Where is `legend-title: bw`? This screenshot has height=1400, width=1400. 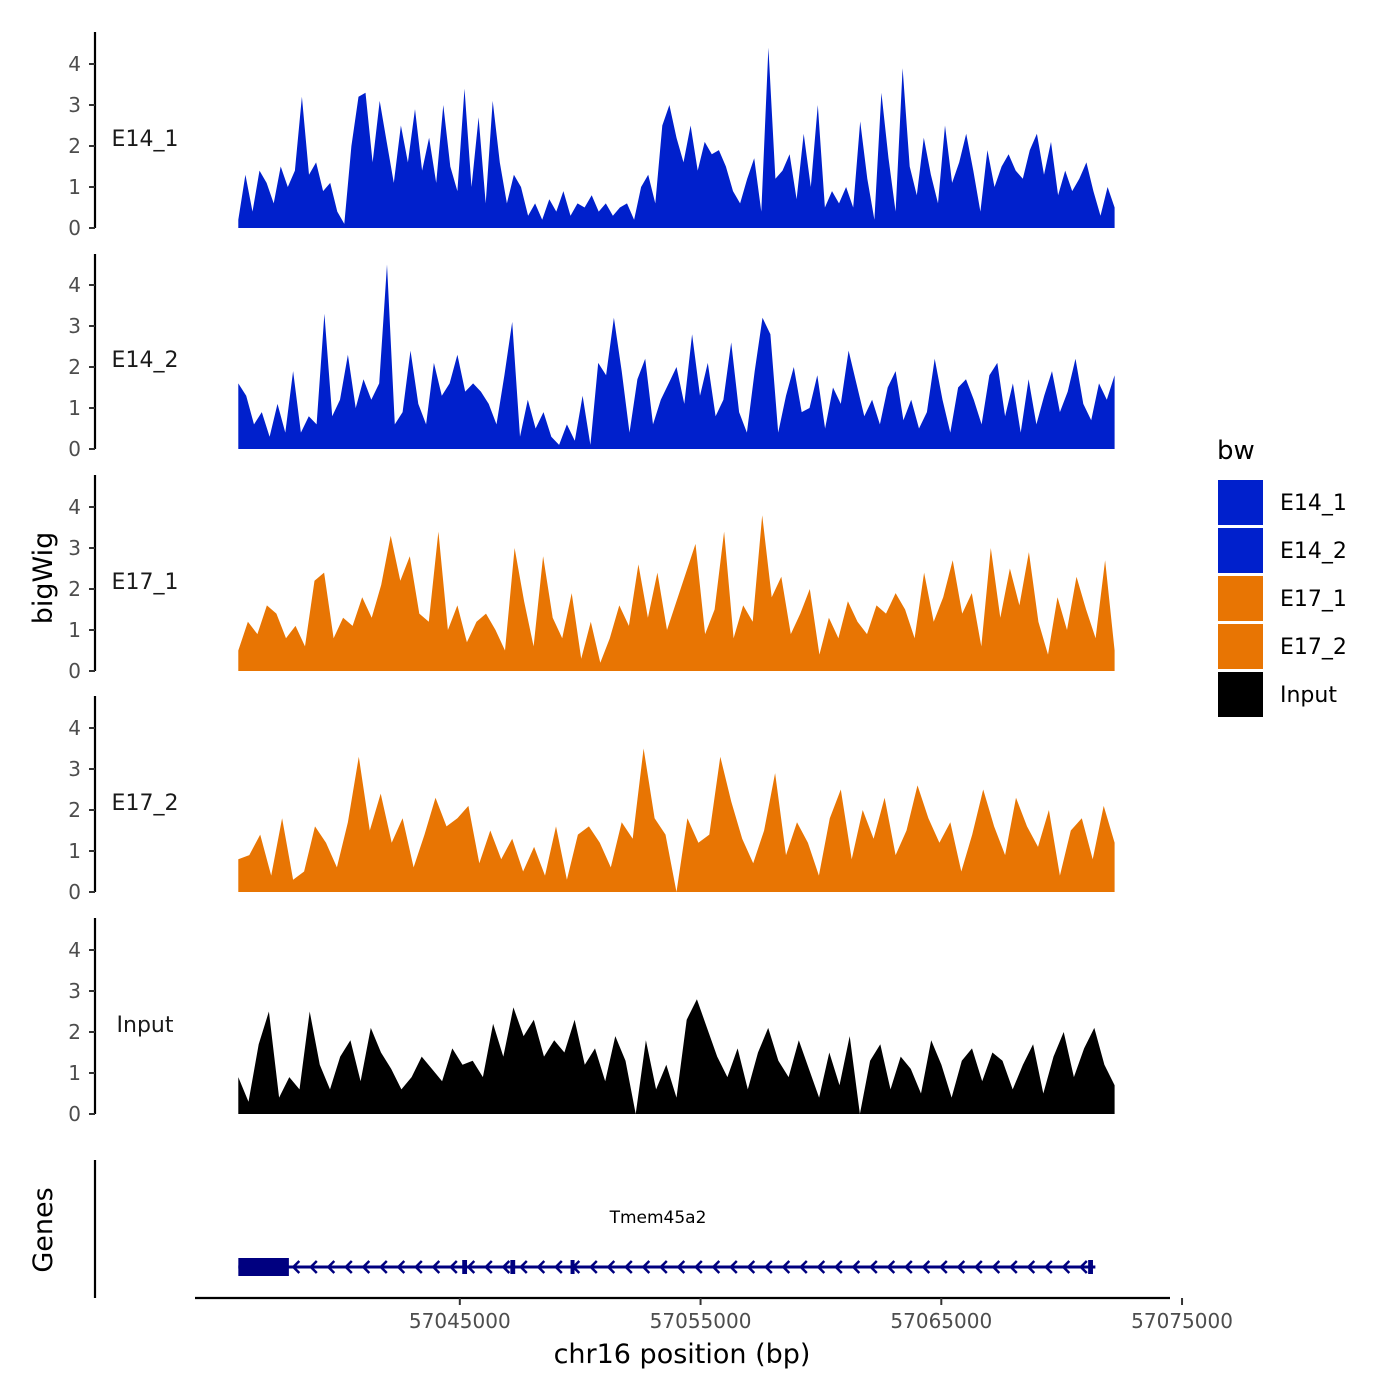
legend-title: bw is located at coordinates (1236, 451).